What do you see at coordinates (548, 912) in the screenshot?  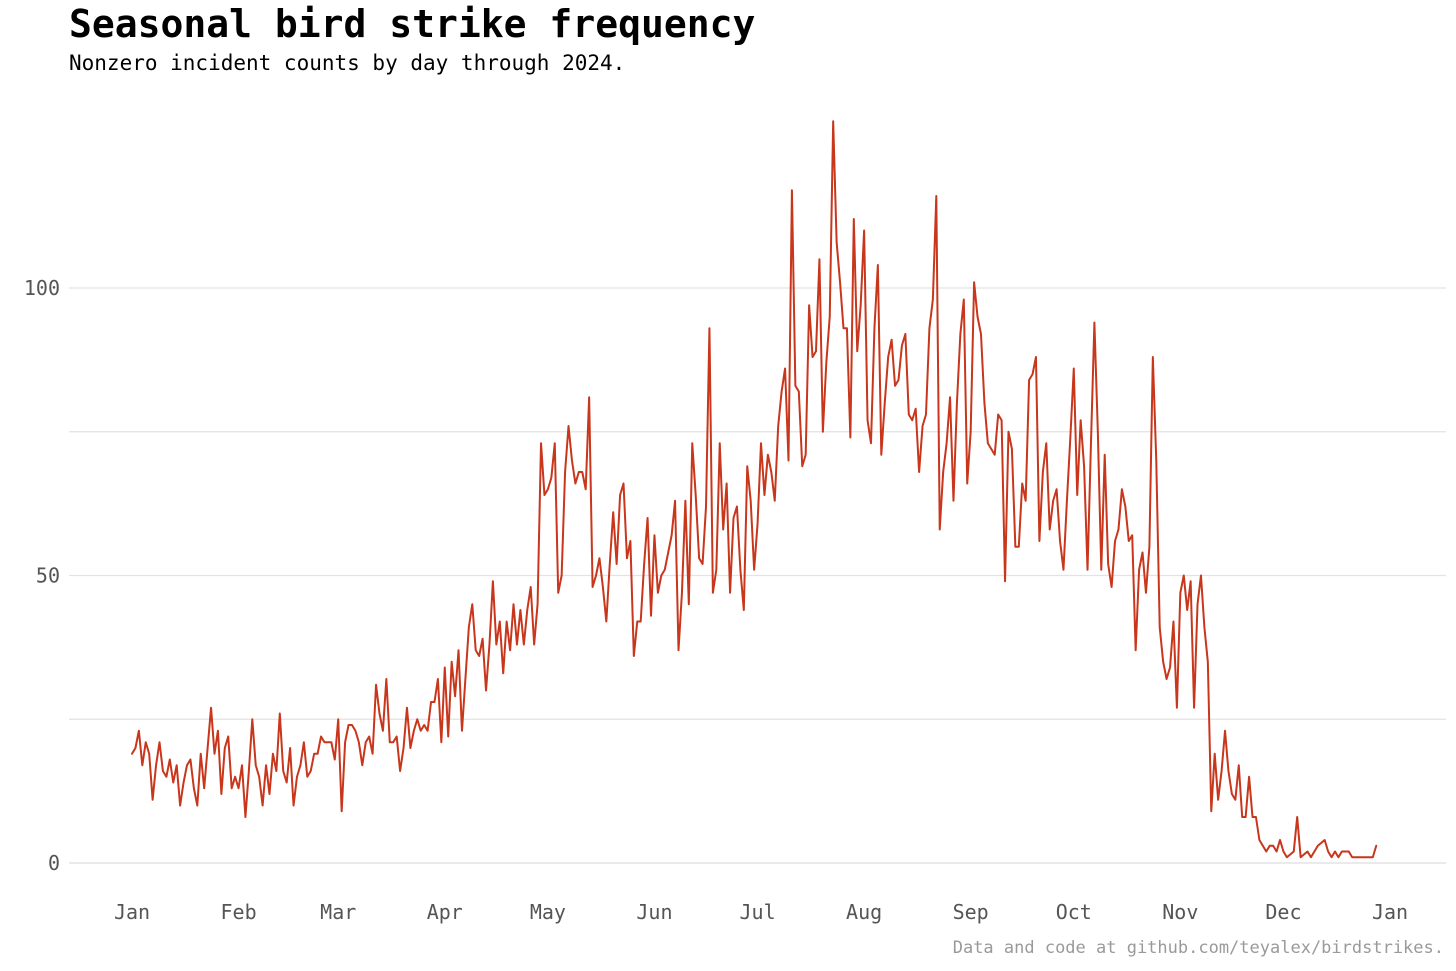 I see `x-tick-label-4: May` at bounding box center [548, 912].